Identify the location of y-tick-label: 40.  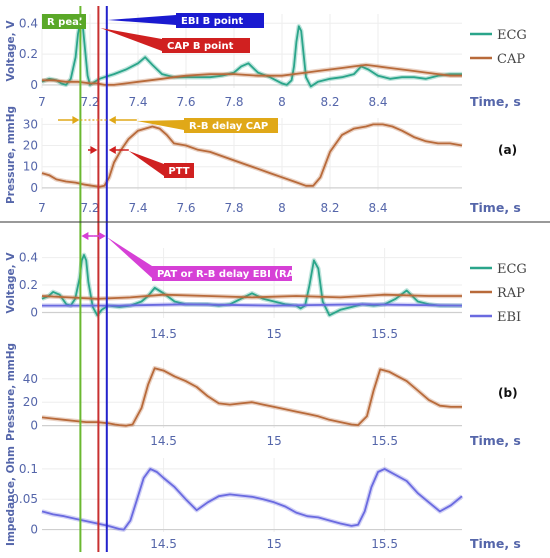
(30, 379).